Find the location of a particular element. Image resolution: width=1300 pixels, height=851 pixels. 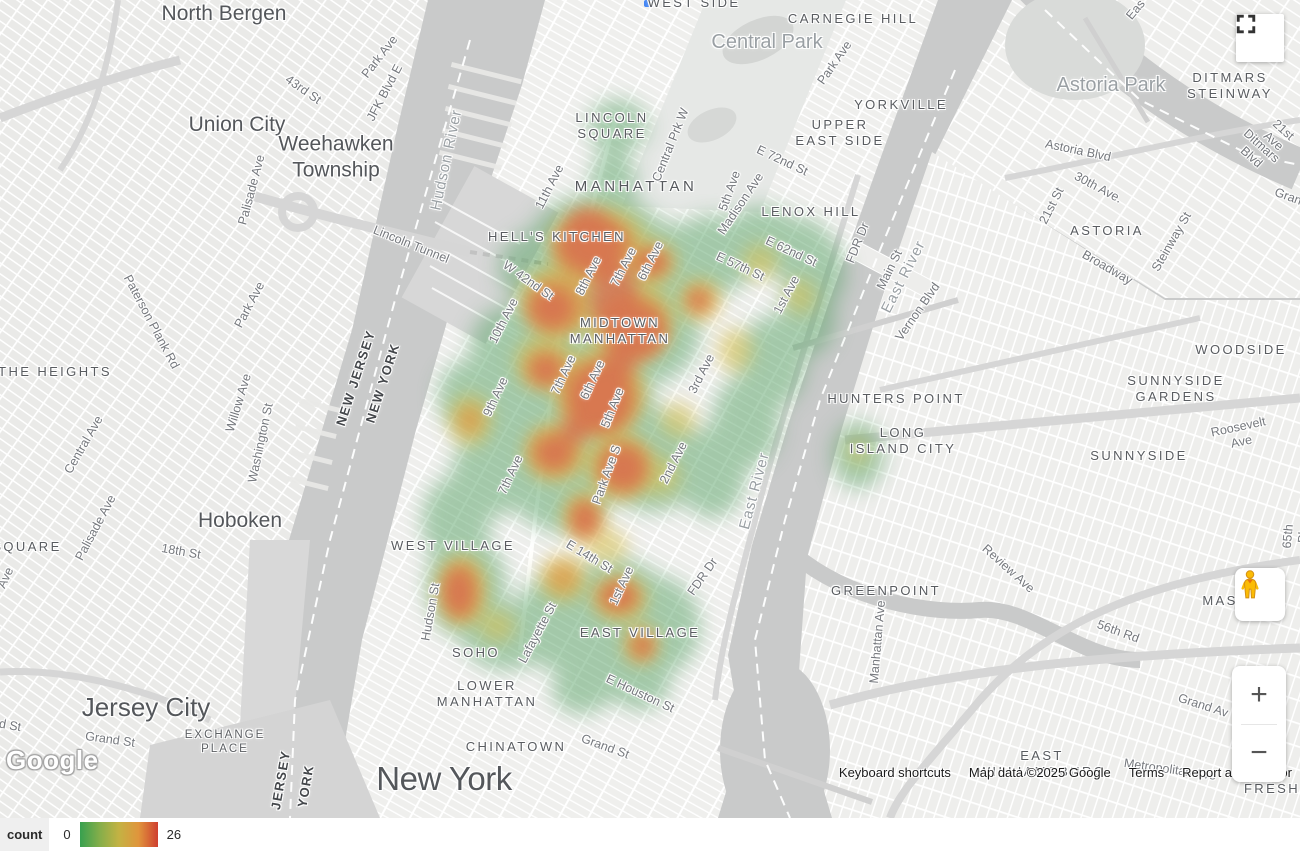

water-newtown-creek is located at coordinates (965, 608).